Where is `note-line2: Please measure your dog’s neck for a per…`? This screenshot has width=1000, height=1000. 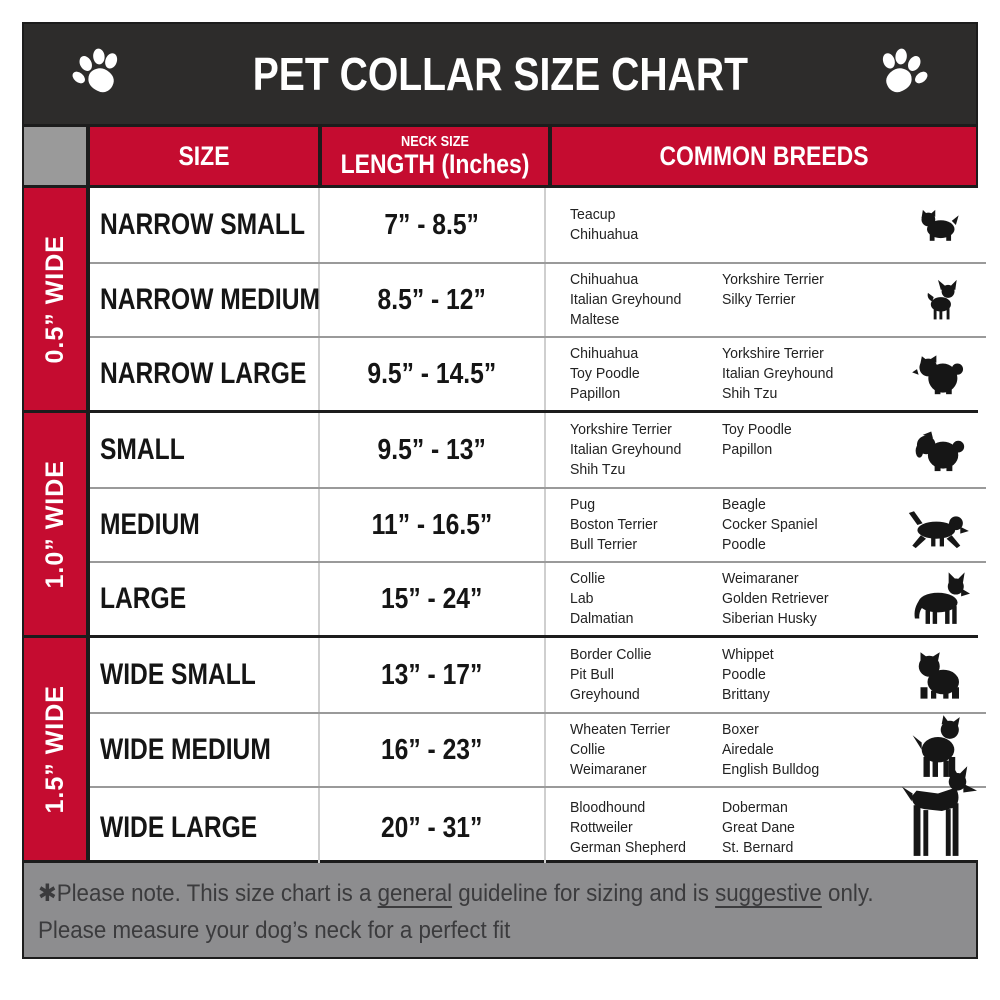
note-line2: Please measure your dog’s neck for a per… is located at coordinates (274, 931).